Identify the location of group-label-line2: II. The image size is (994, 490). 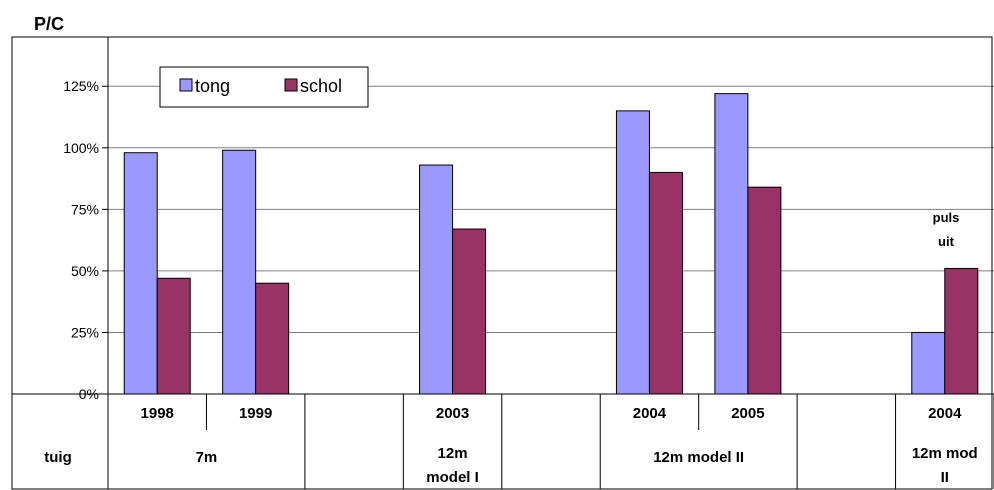
(945, 477).